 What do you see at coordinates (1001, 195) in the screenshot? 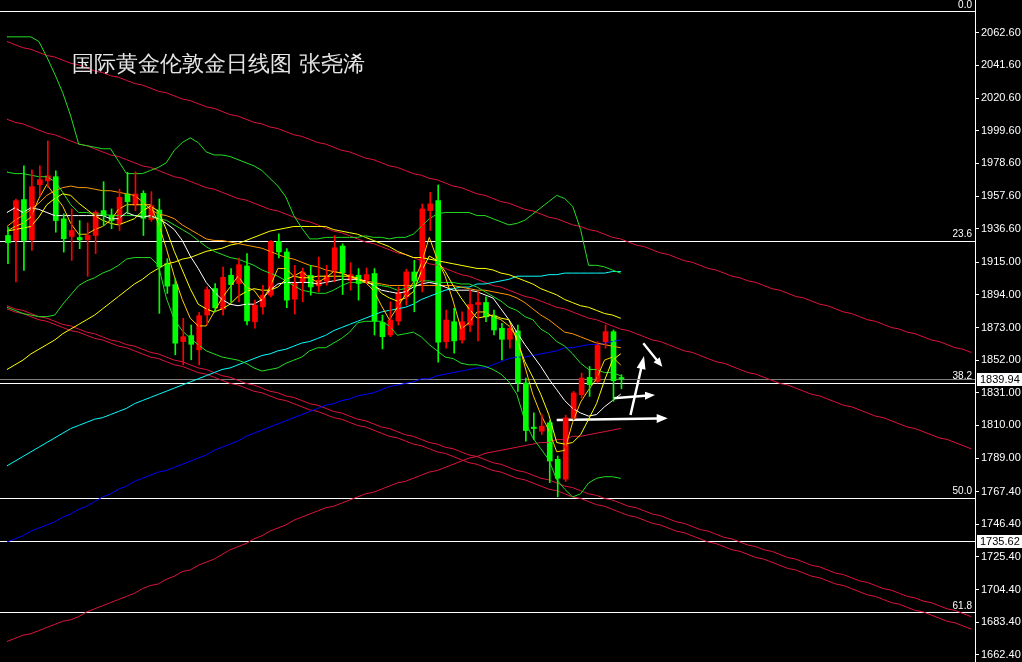
I see `y-tick-label: 1957.60` at bounding box center [1001, 195].